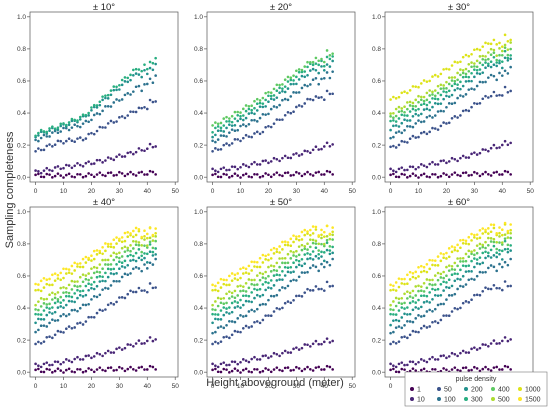 The height and width of the screenshot is (408, 550). I want to click on x-tick-label: 30, so click(297, 191).